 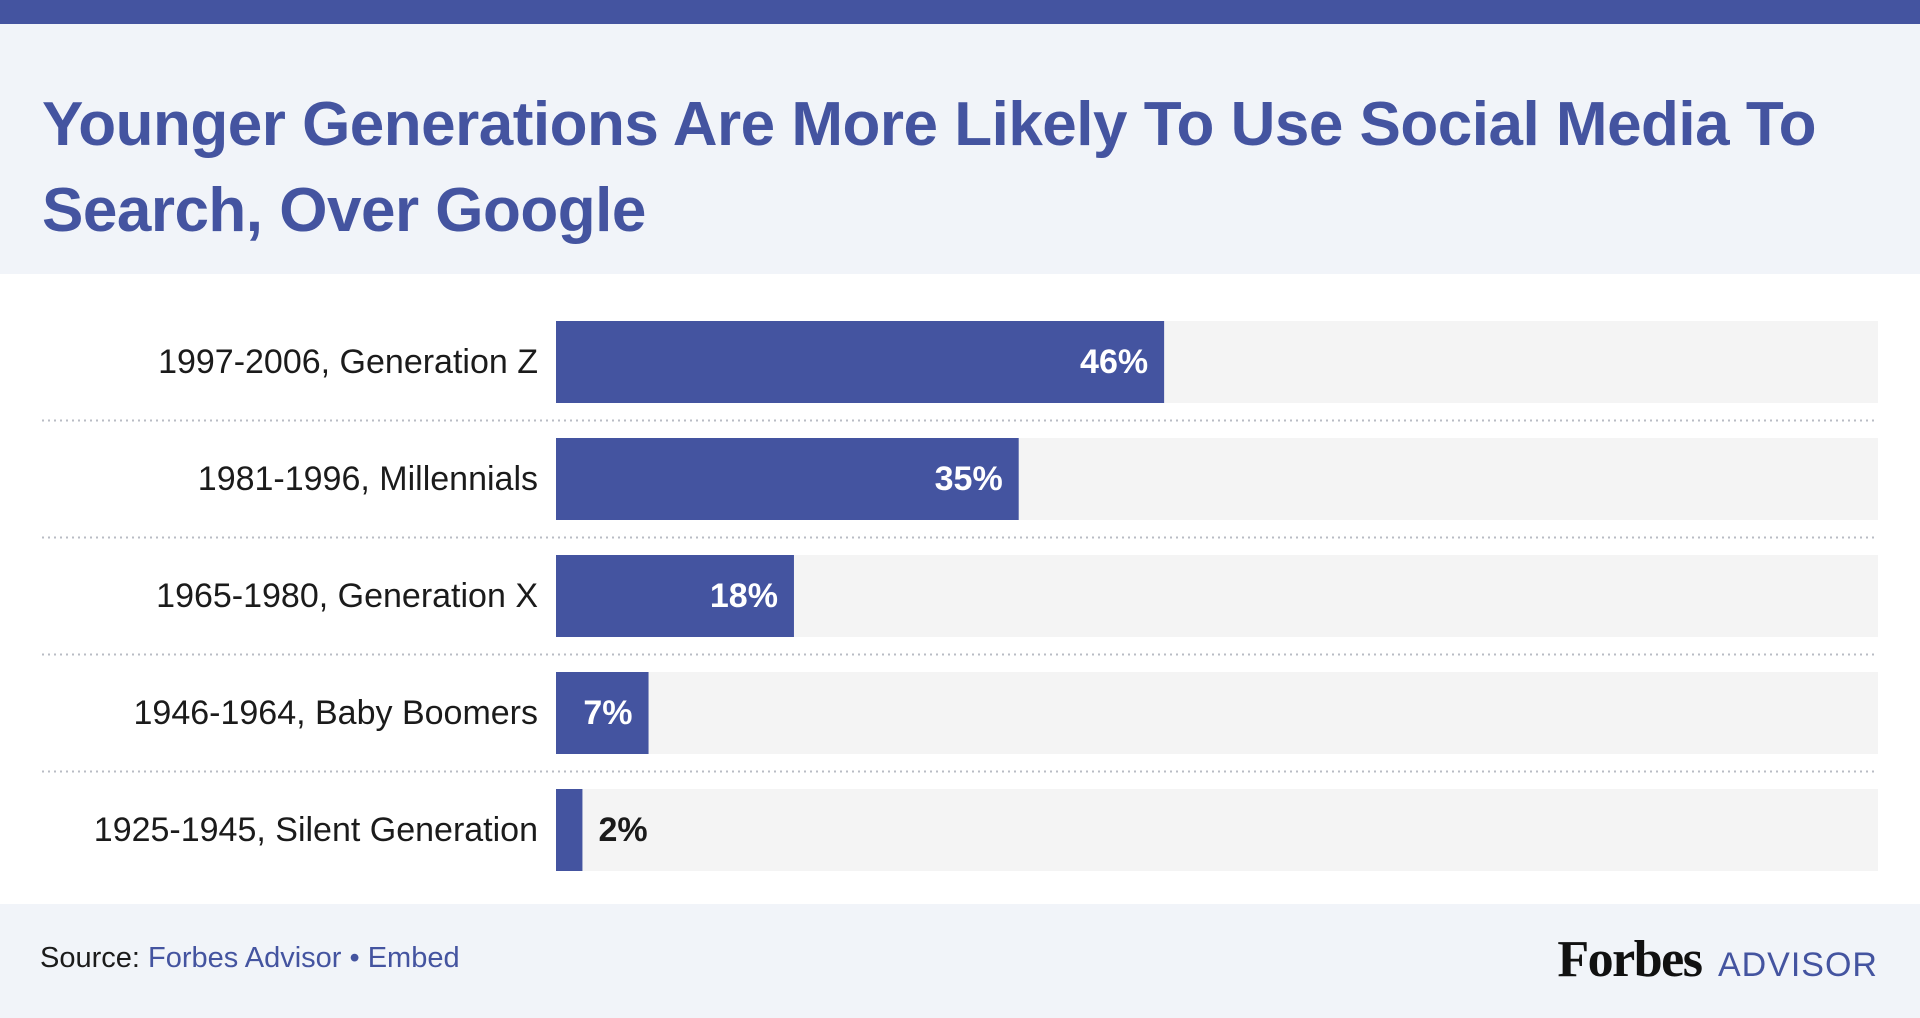 What do you see at coordinates (1797, 965) in the screenshot?
I see `logo-suffix: ADVISOR` at bounding box center [1797, 965].